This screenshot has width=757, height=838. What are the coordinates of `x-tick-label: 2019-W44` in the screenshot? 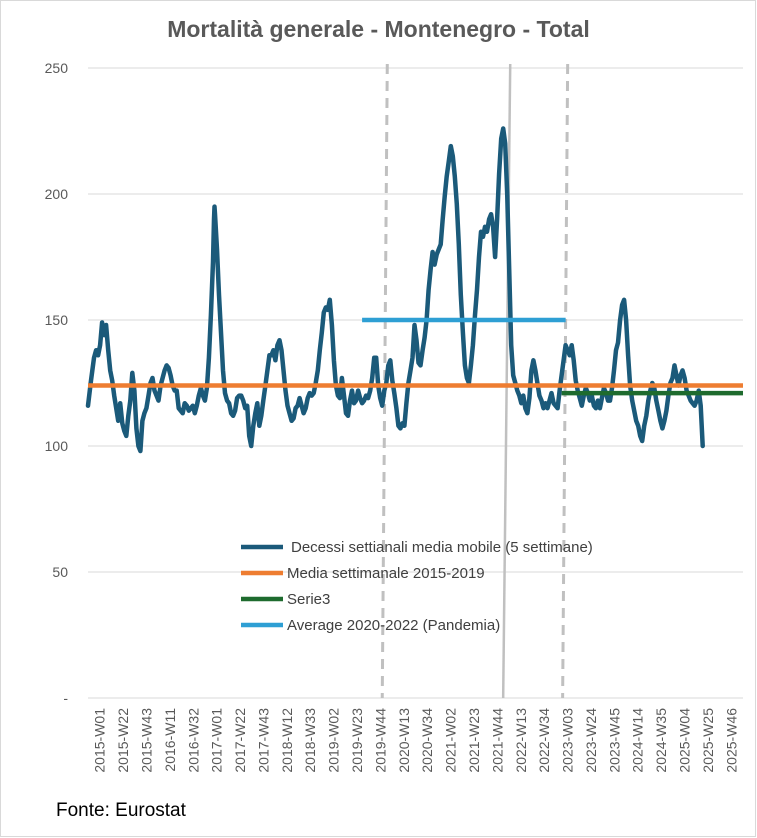 It's located at (380, 740).